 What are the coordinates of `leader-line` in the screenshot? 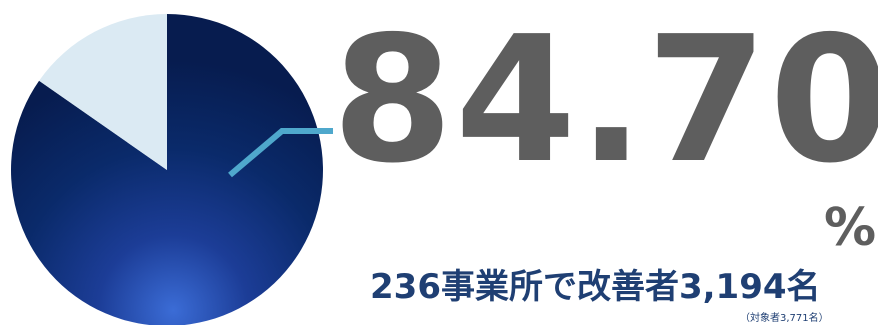 It's located at (280, 153).